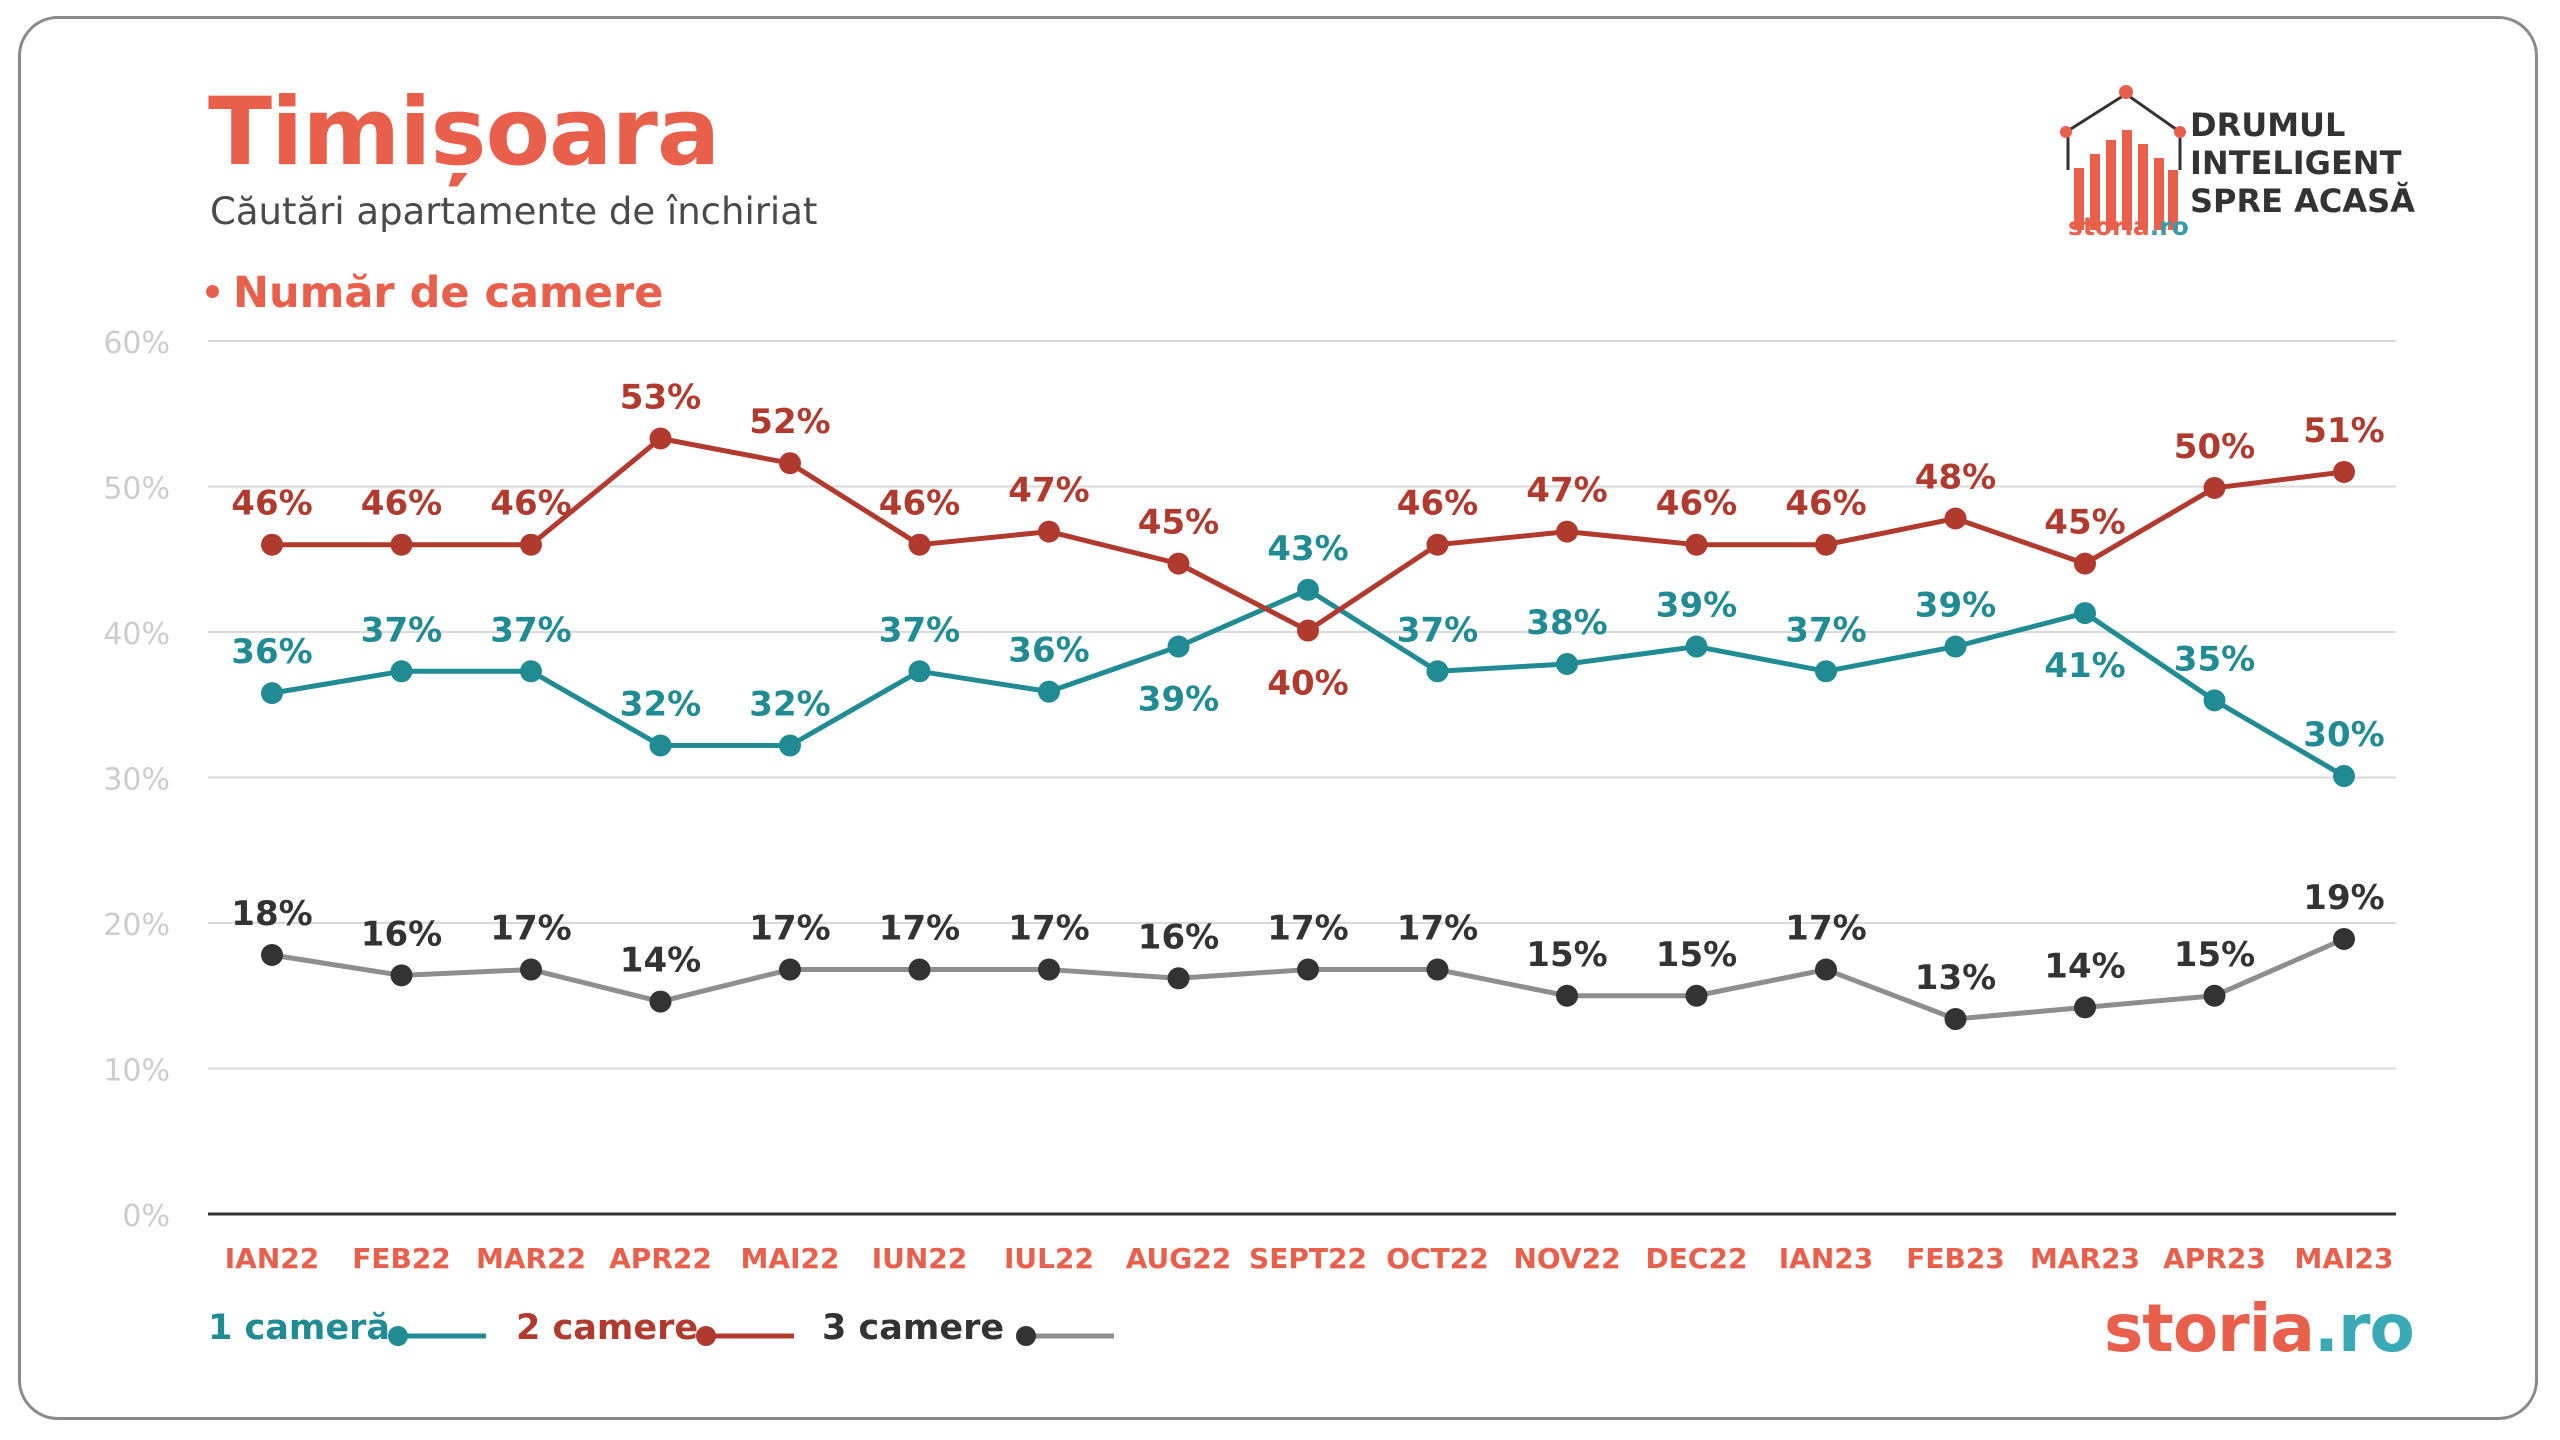  Describe the element at coordinates (1308, 1258) in the screenshot. I see `x-tick-label: SEPT22` at that location.